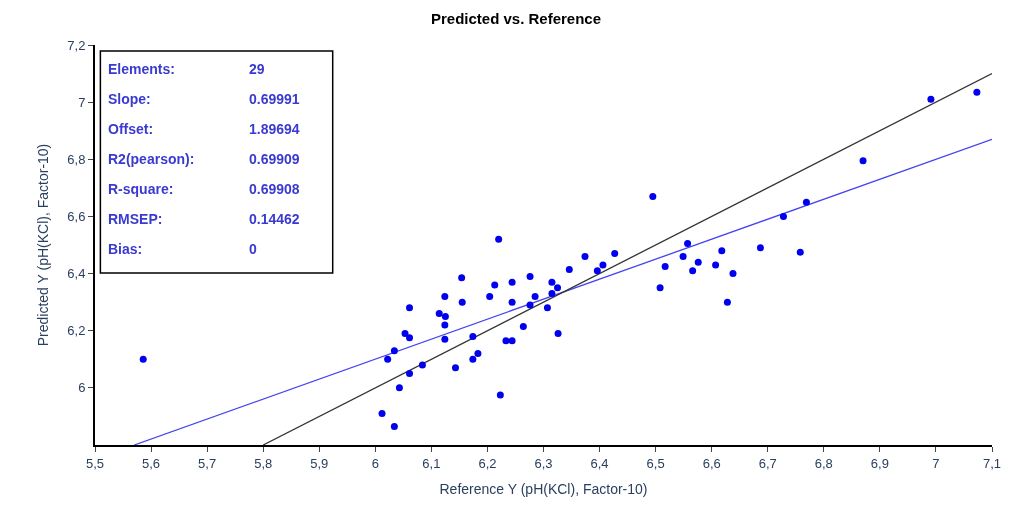  Describe the element at coordinates (151, 159) in the screenshot. I see `annotation: R2(pearson):` at that location.